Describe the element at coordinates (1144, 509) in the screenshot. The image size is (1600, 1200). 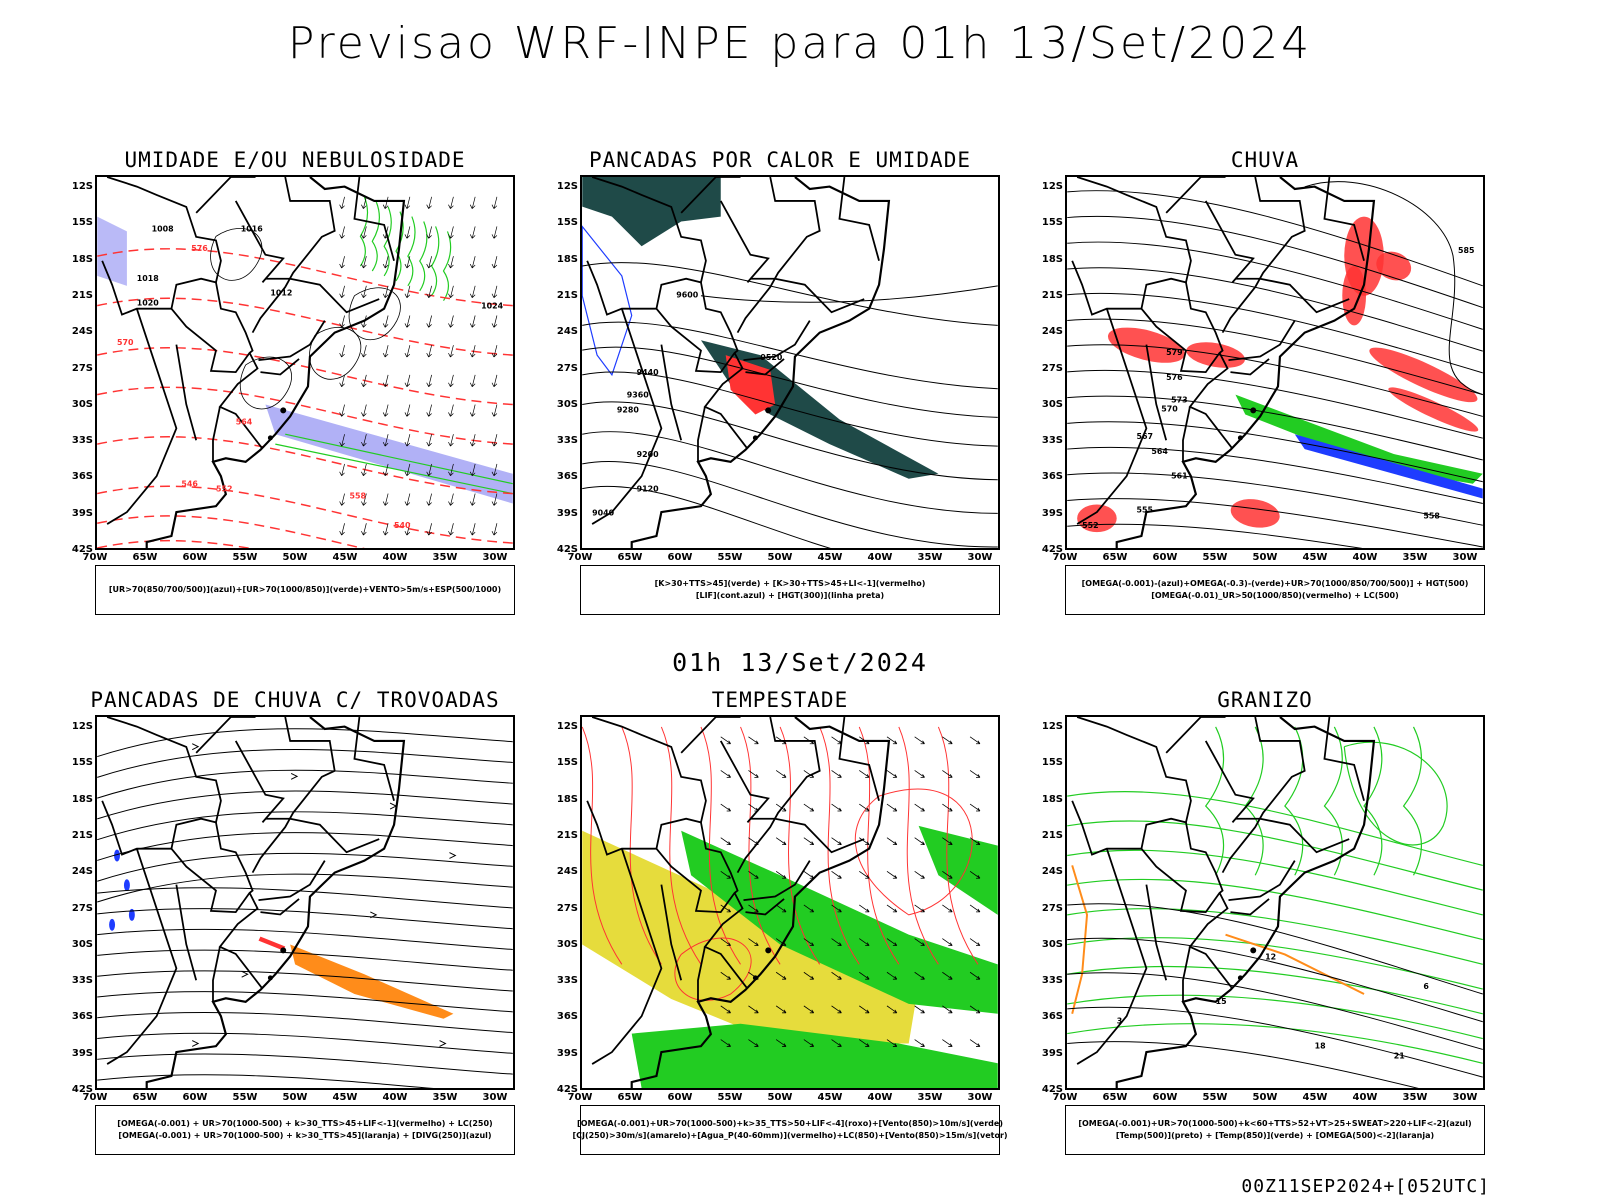
I see `contour-label: 555` at that location.